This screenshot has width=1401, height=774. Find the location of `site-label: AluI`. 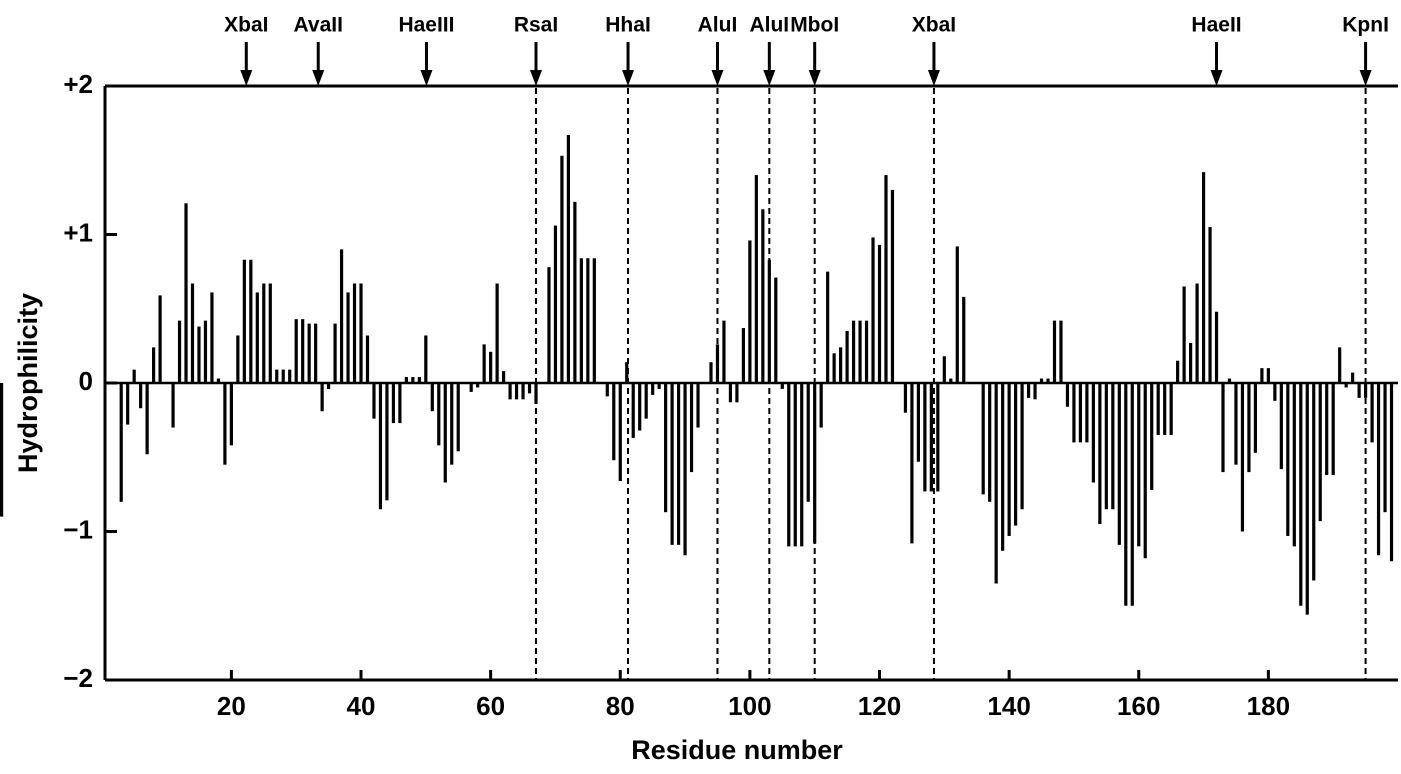

site-label: AluI is located at coordinates (718, 25).